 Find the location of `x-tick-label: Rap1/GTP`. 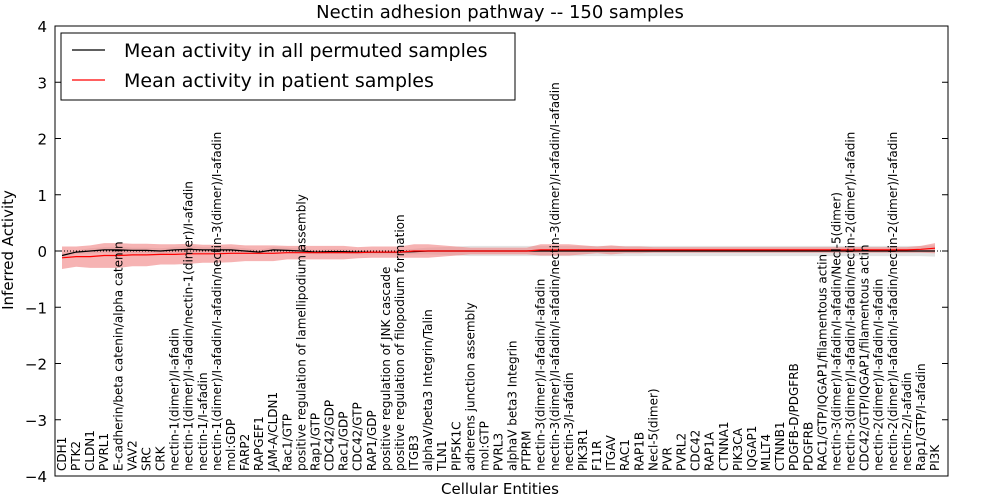

x-tick-label: Rap1/GTP is located at coordinates (316, 442).